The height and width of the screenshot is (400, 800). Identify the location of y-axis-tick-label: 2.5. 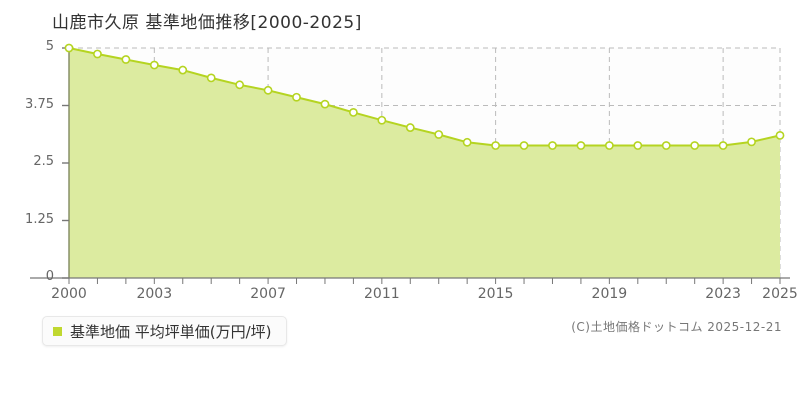
(43, 161).